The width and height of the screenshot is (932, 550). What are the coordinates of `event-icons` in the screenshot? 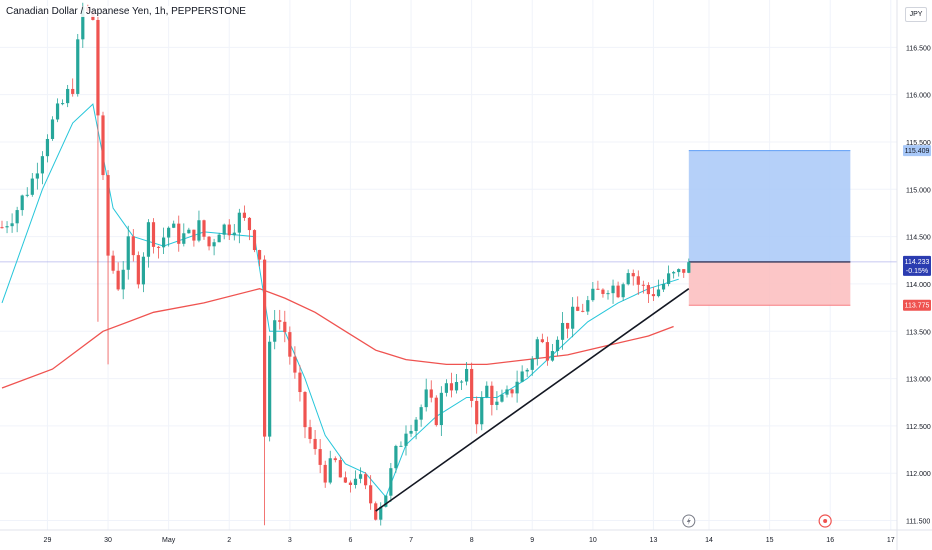 It's located at (757, 521).